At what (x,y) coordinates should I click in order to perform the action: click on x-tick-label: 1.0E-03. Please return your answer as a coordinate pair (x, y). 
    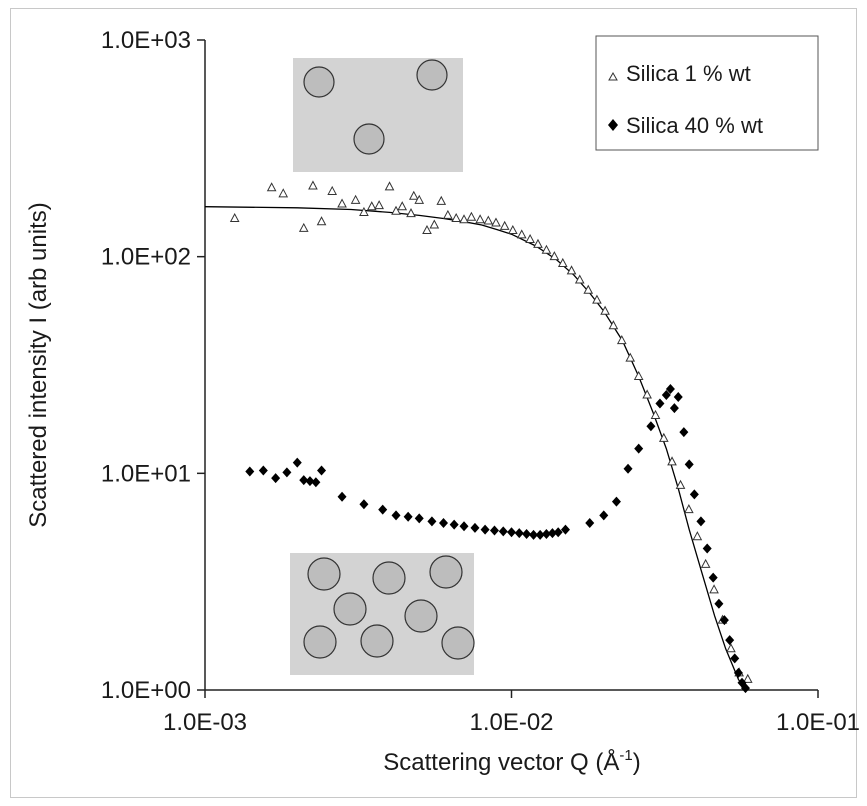
    Looking at the image, I should click on (205, 722).